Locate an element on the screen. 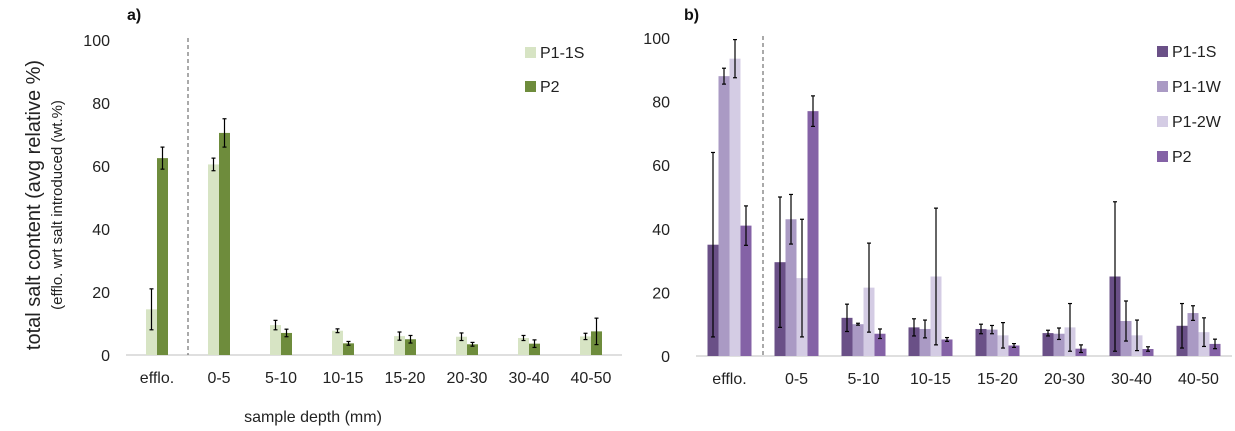  y-tick-label-b: 80 is located at coordinates (661, 103).